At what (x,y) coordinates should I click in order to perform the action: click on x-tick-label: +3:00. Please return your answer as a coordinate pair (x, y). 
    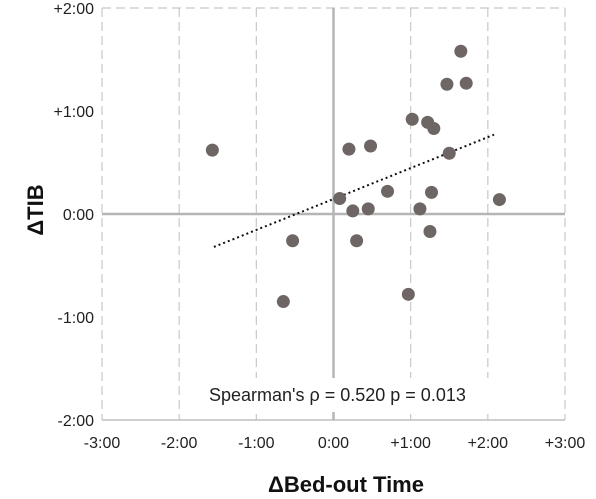
    Looking at the image, I should click on (565, 443).